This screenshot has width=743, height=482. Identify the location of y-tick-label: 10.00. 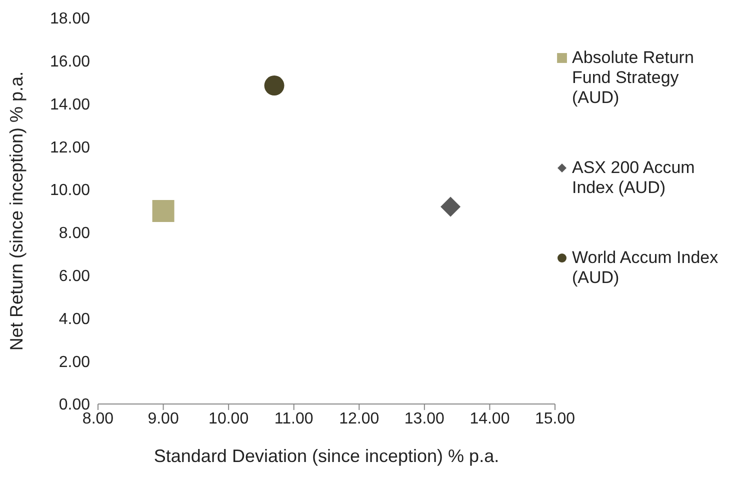
(70, 191).